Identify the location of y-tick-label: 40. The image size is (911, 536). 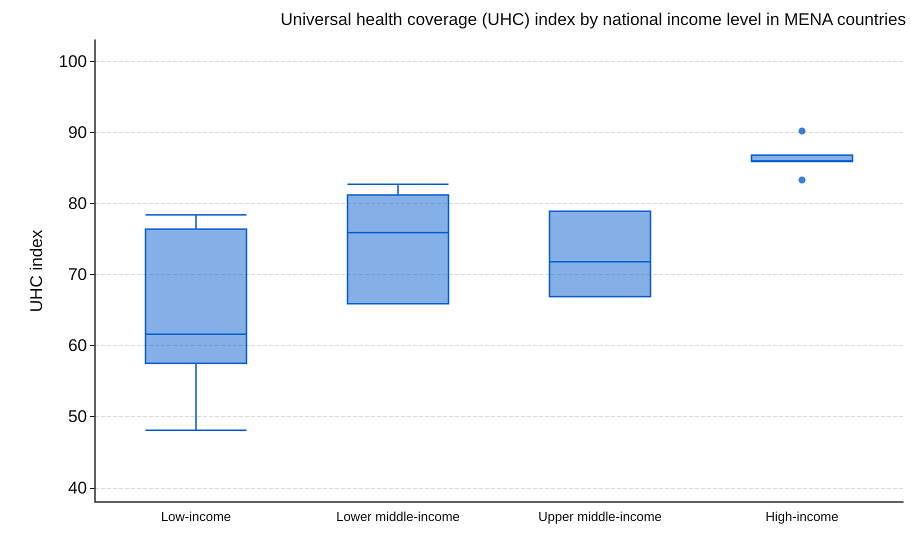
(77, 488).